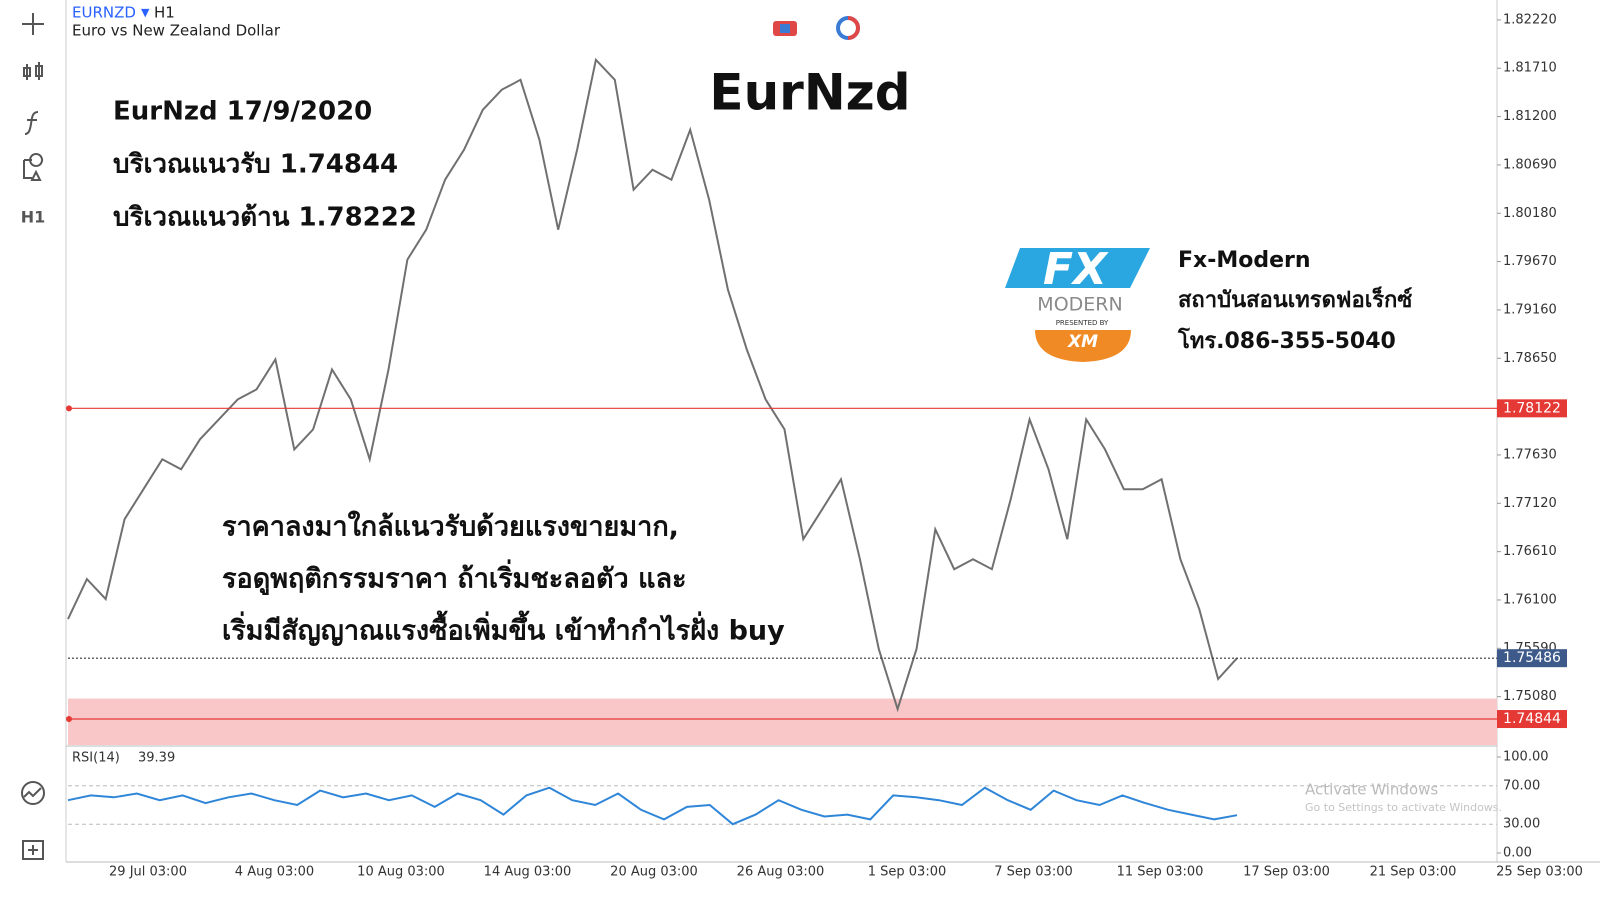 The height and width of the screenshot is (900, 1600). Describe the element at coordinates (1286, 340) in the screenshot. I see `brand-line: โทร.086-355-5040` at that location.